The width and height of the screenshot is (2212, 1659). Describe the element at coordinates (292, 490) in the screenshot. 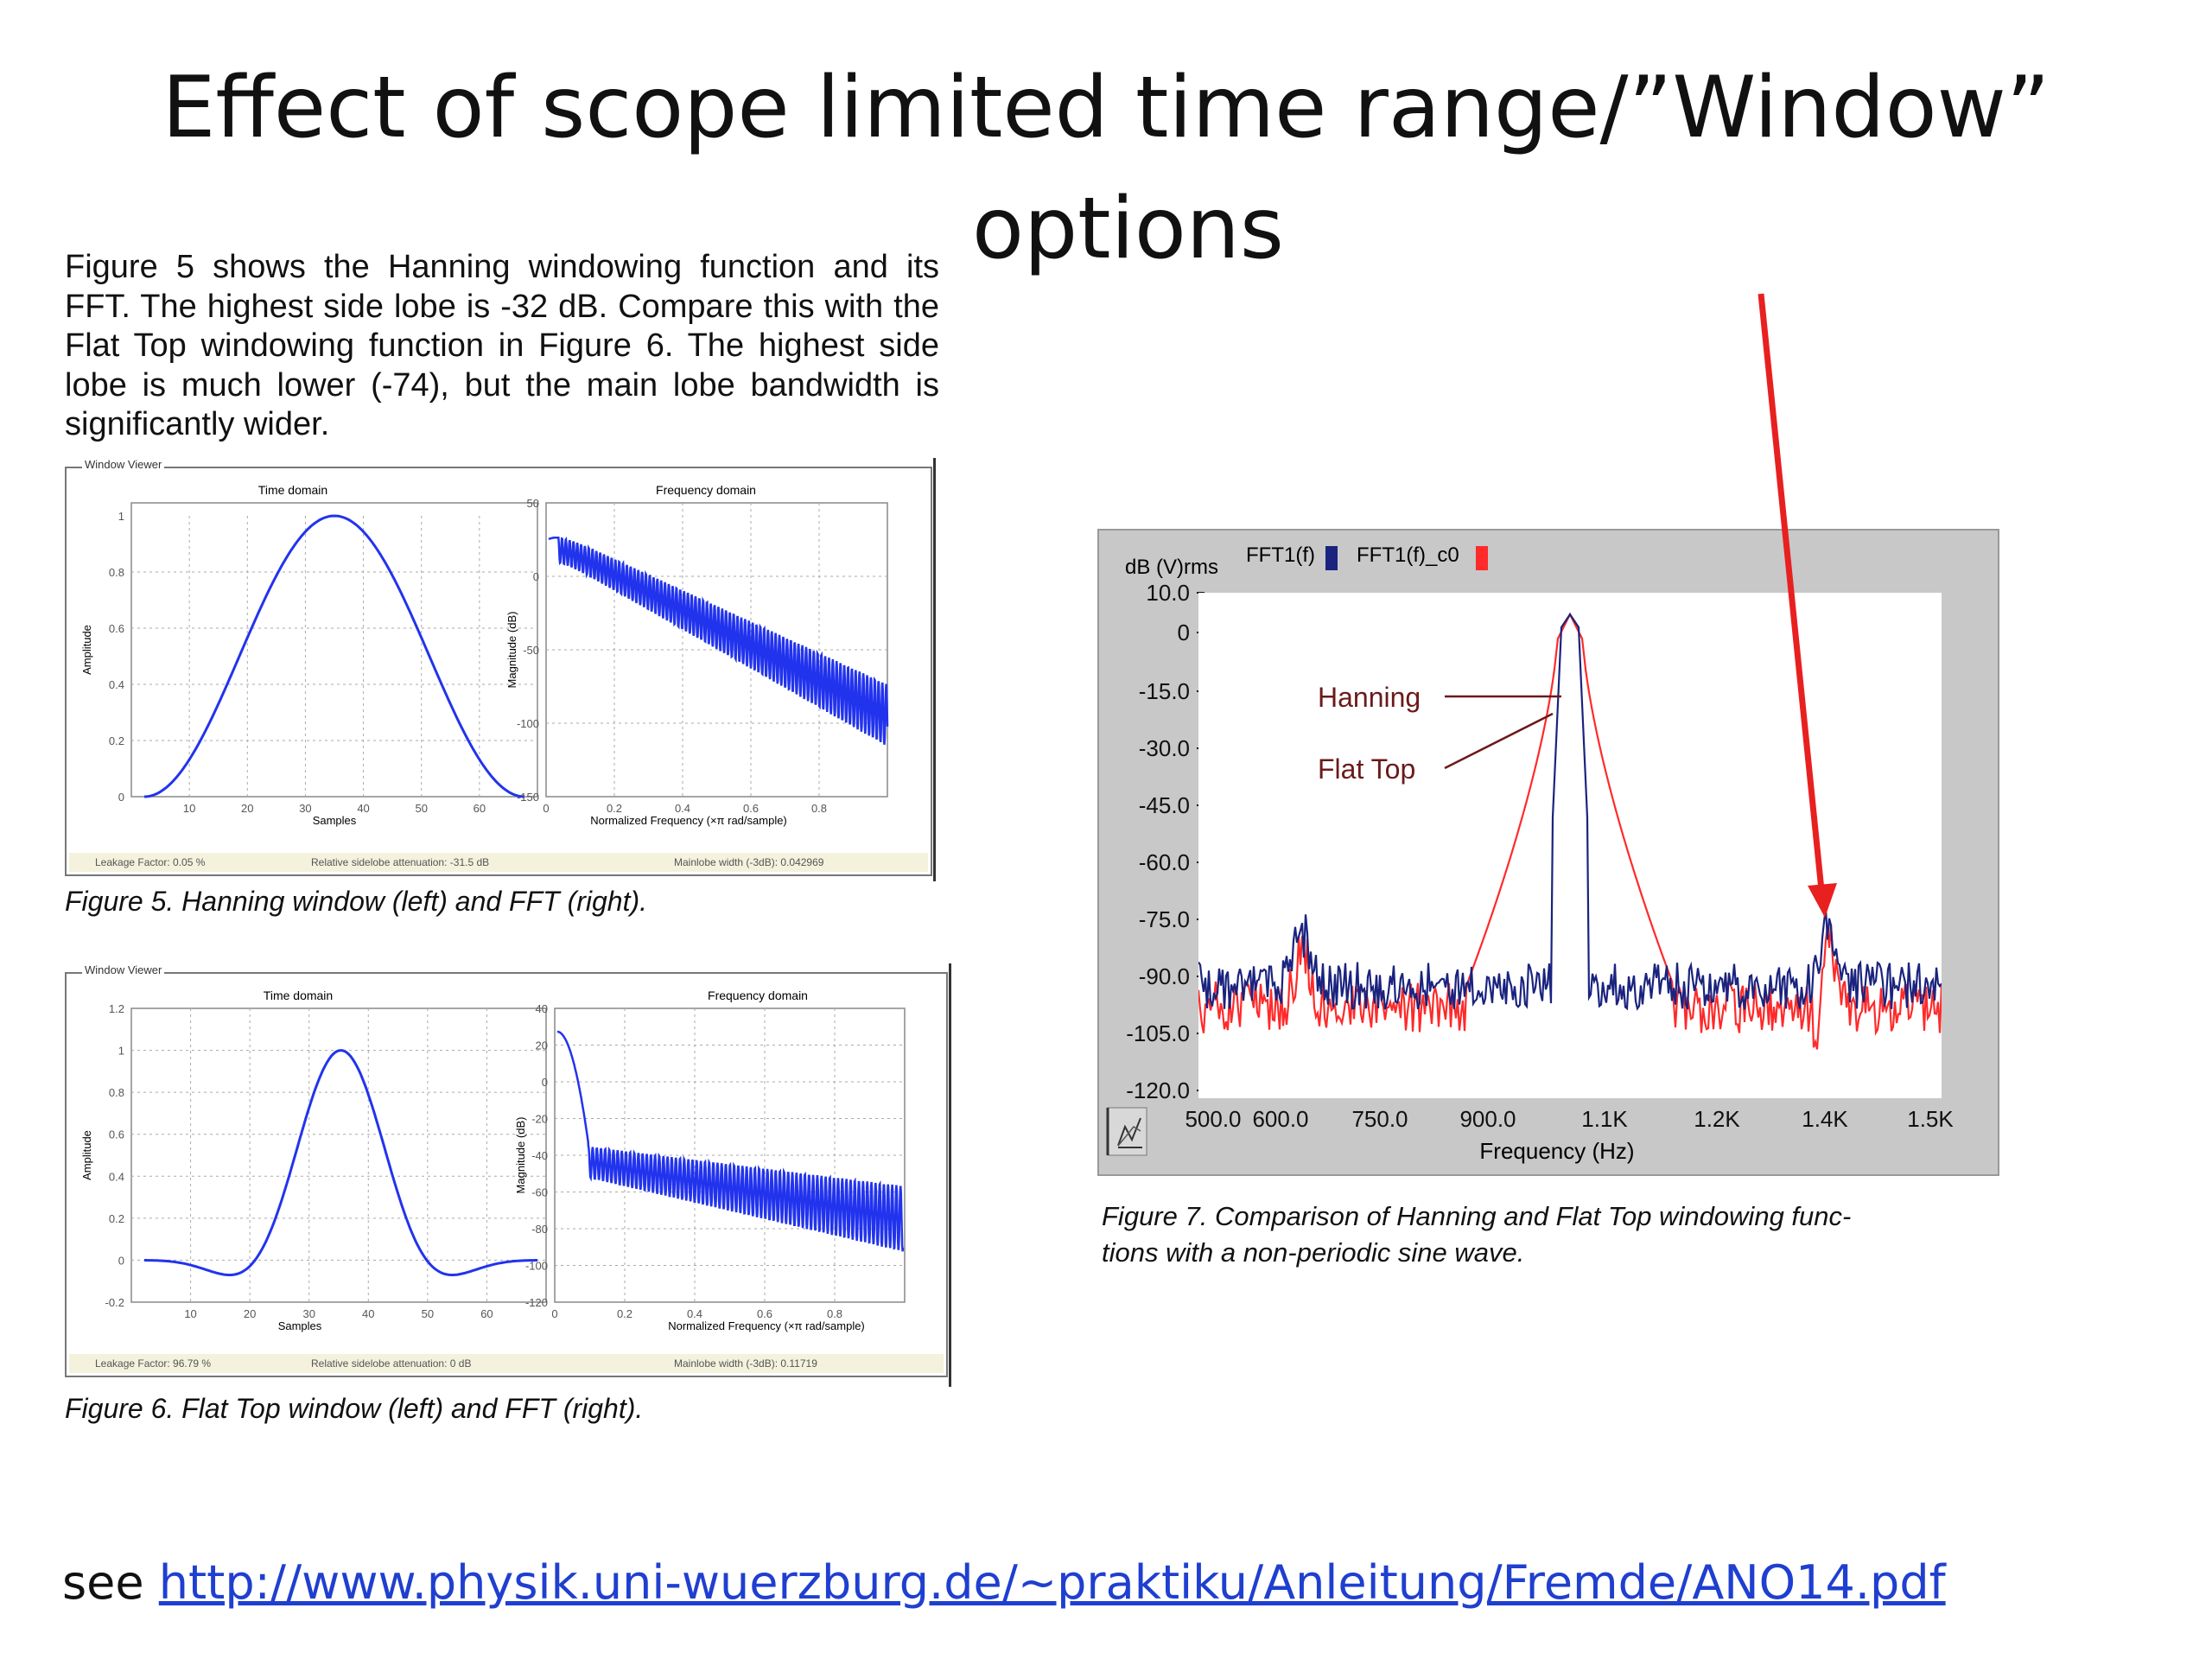

I see `fig5-time-title: Time domain` at that location.